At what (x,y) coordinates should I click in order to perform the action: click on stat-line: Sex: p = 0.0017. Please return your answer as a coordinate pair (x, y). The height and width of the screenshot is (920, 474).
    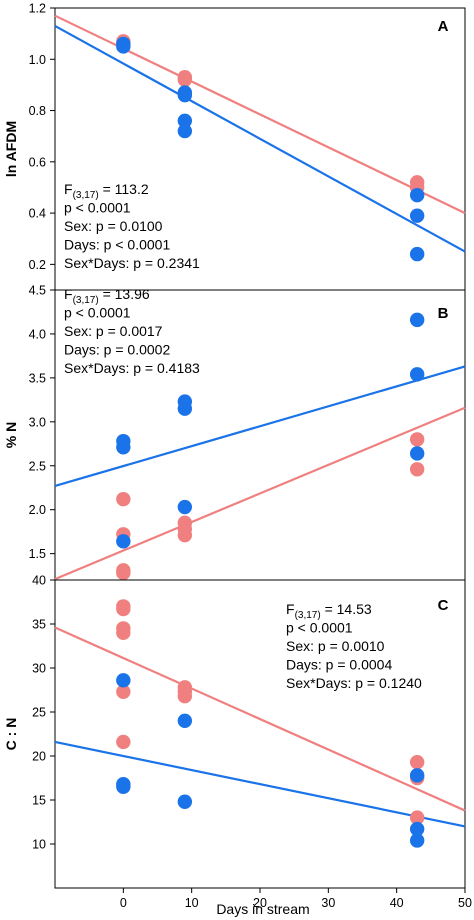
    Looking at the image, I should click on (113, 331).